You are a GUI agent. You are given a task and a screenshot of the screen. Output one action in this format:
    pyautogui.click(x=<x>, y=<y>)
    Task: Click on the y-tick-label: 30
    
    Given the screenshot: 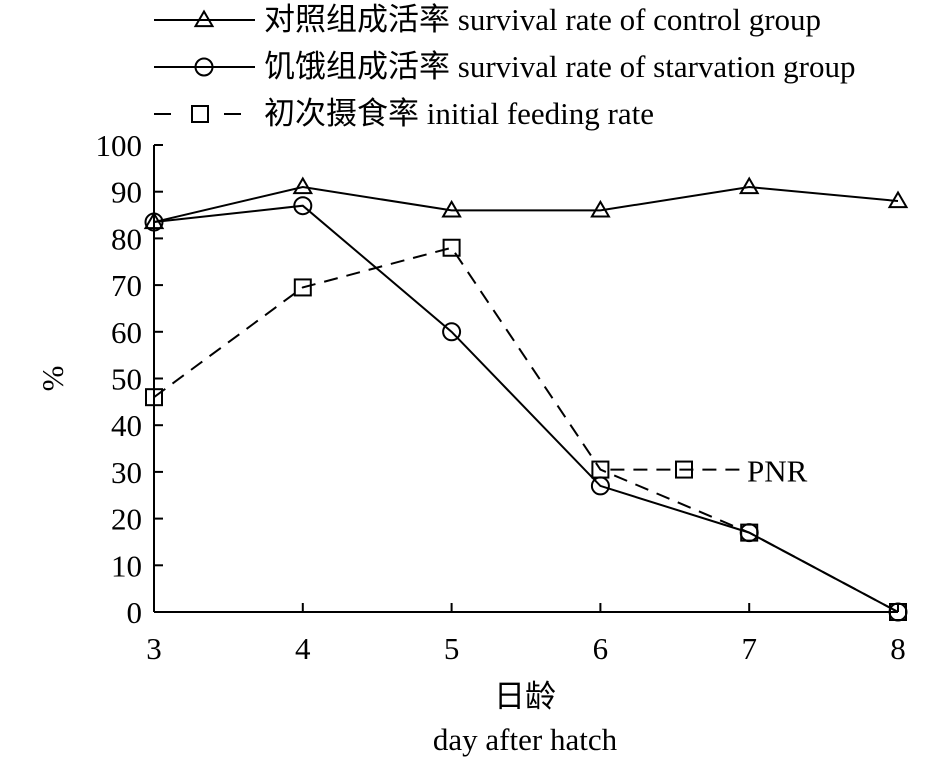 What is the action you would take?
    pyautogui.click(x=126, y=472)
    